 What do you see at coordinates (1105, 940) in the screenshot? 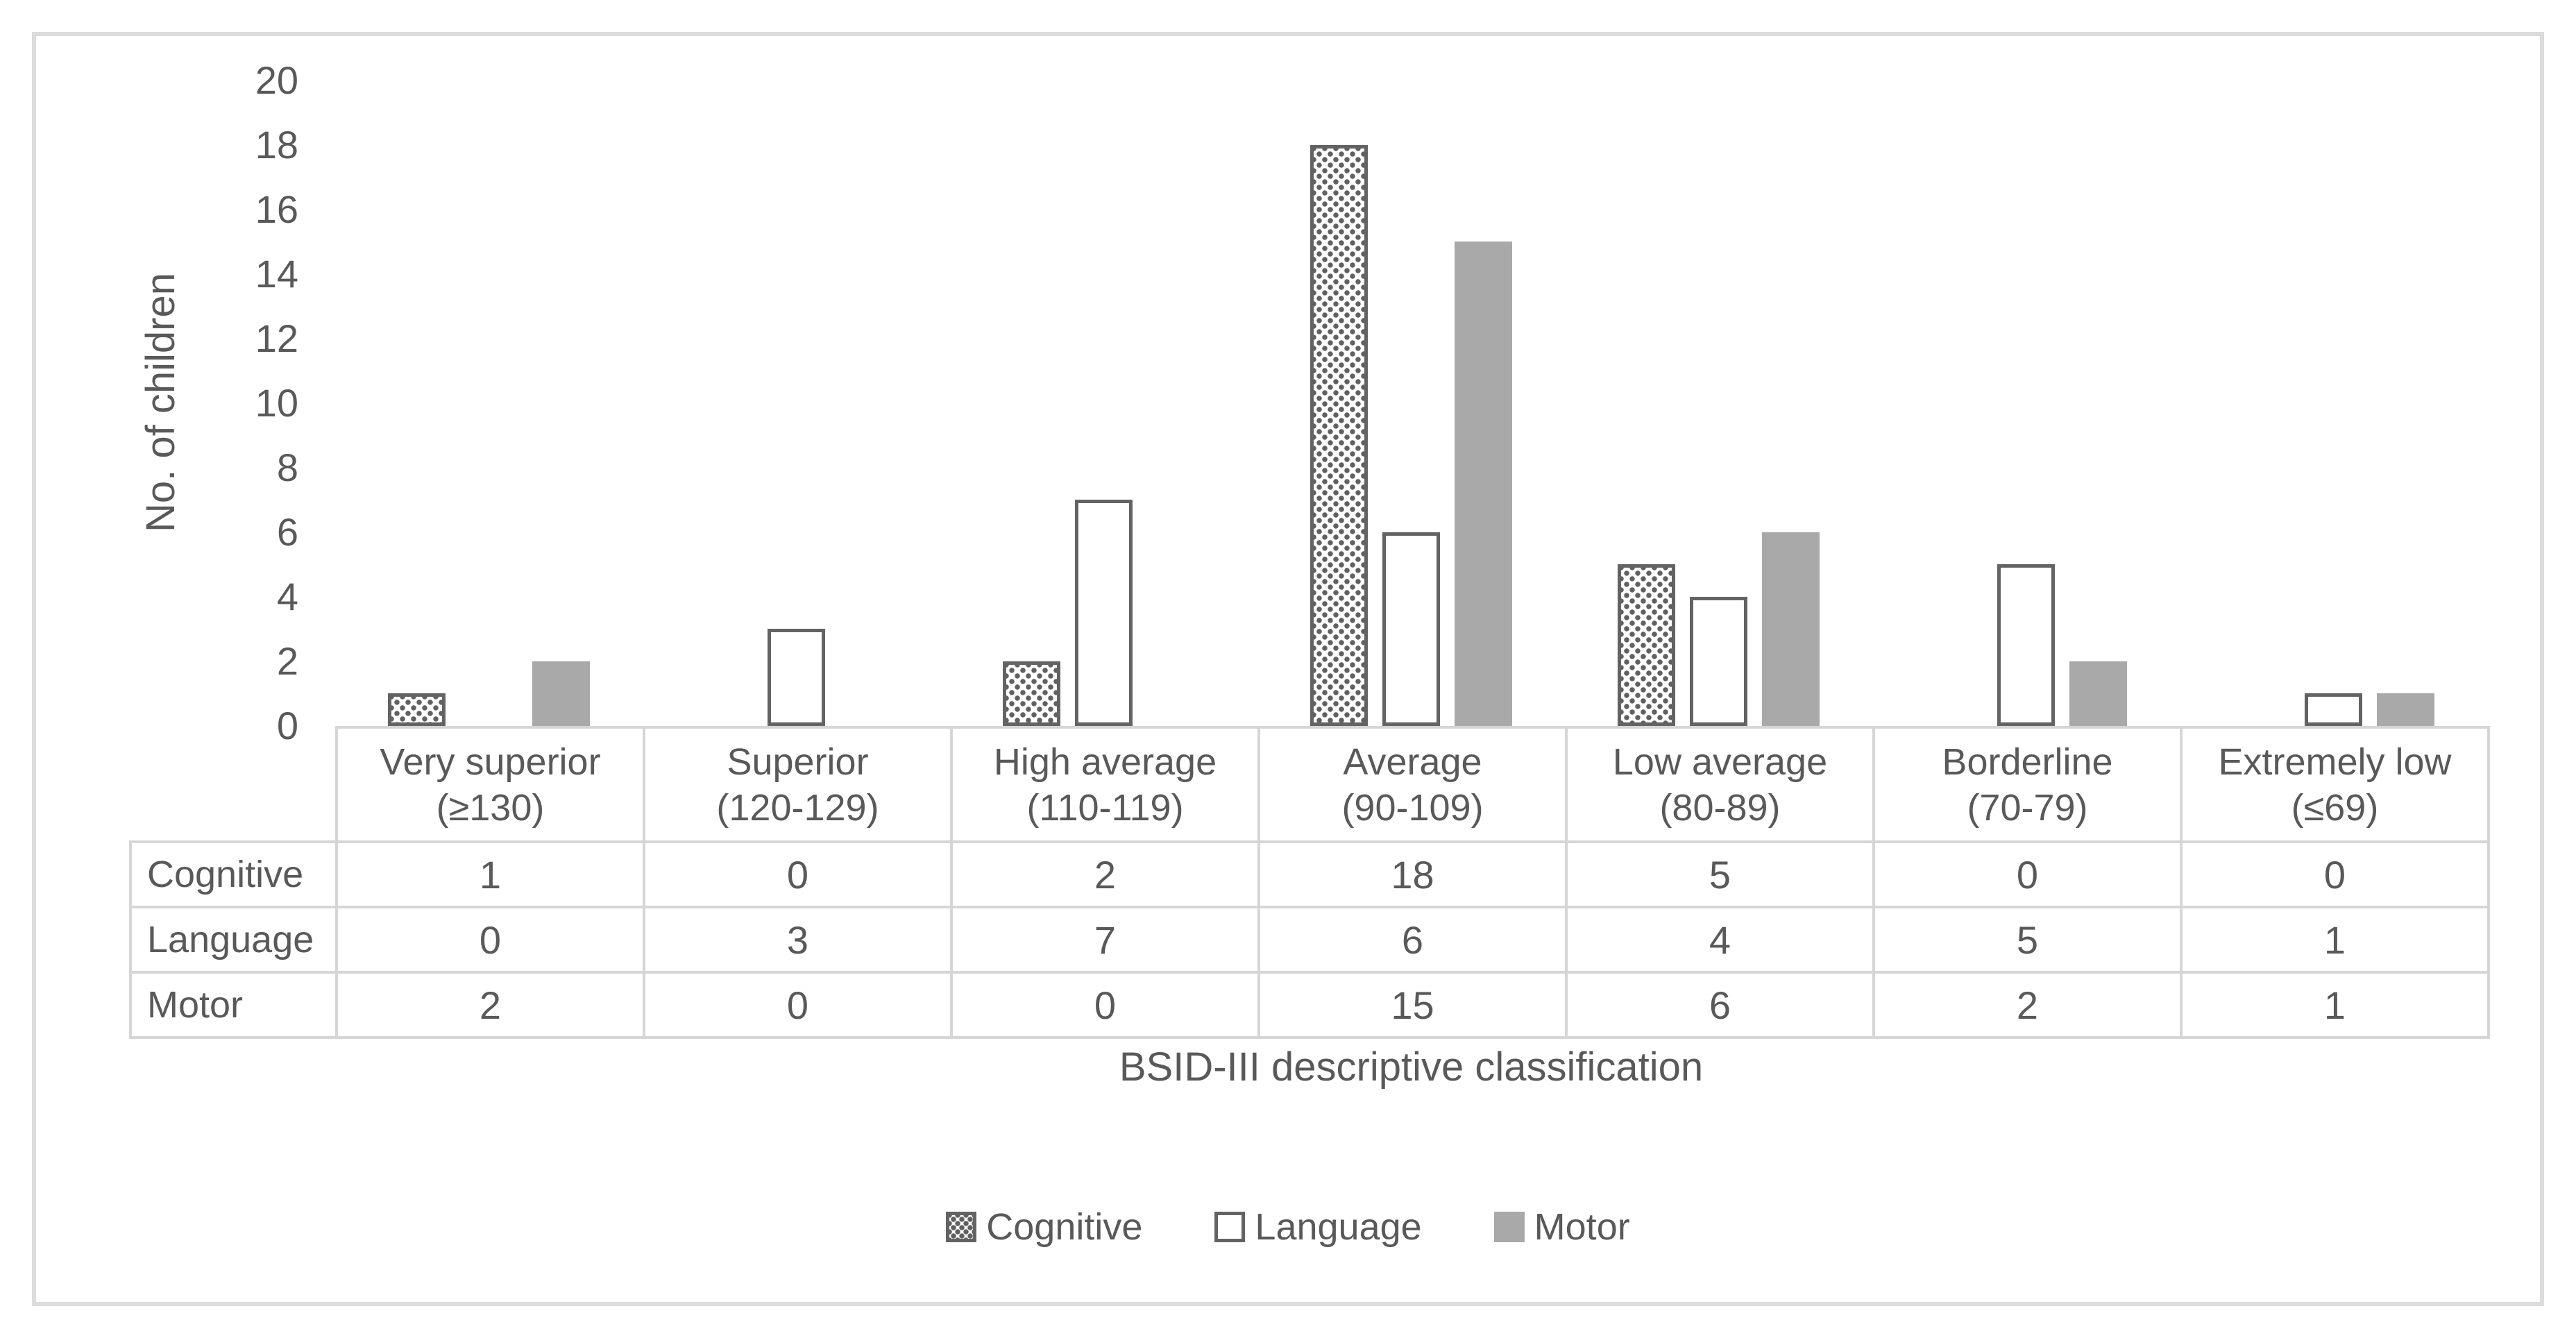
I see `value-language-2: 7` at bounding box center [1105, 940].